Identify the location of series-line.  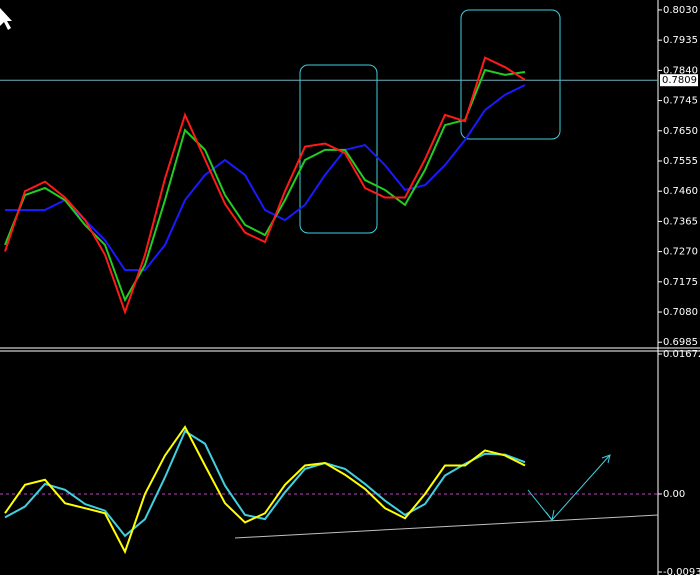
(265, 483).